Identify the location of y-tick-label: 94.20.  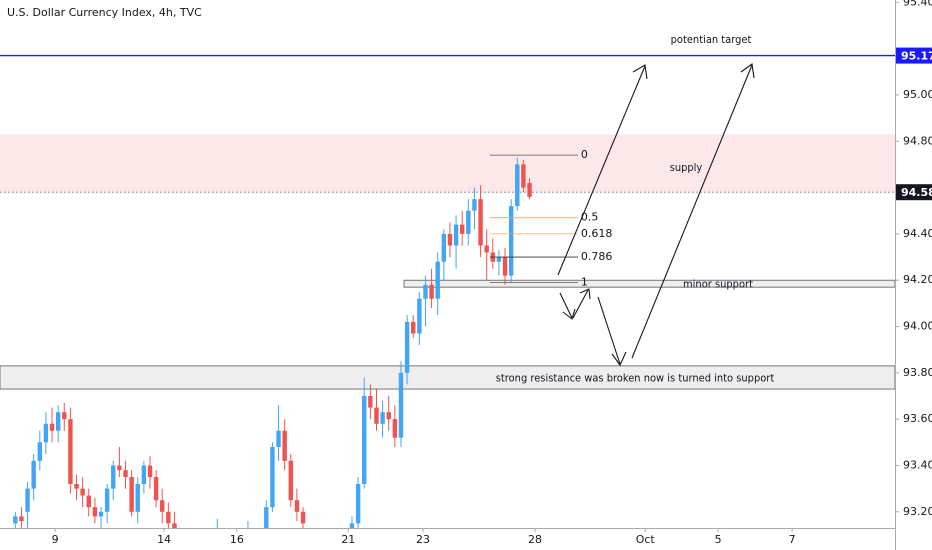
(917, 279).